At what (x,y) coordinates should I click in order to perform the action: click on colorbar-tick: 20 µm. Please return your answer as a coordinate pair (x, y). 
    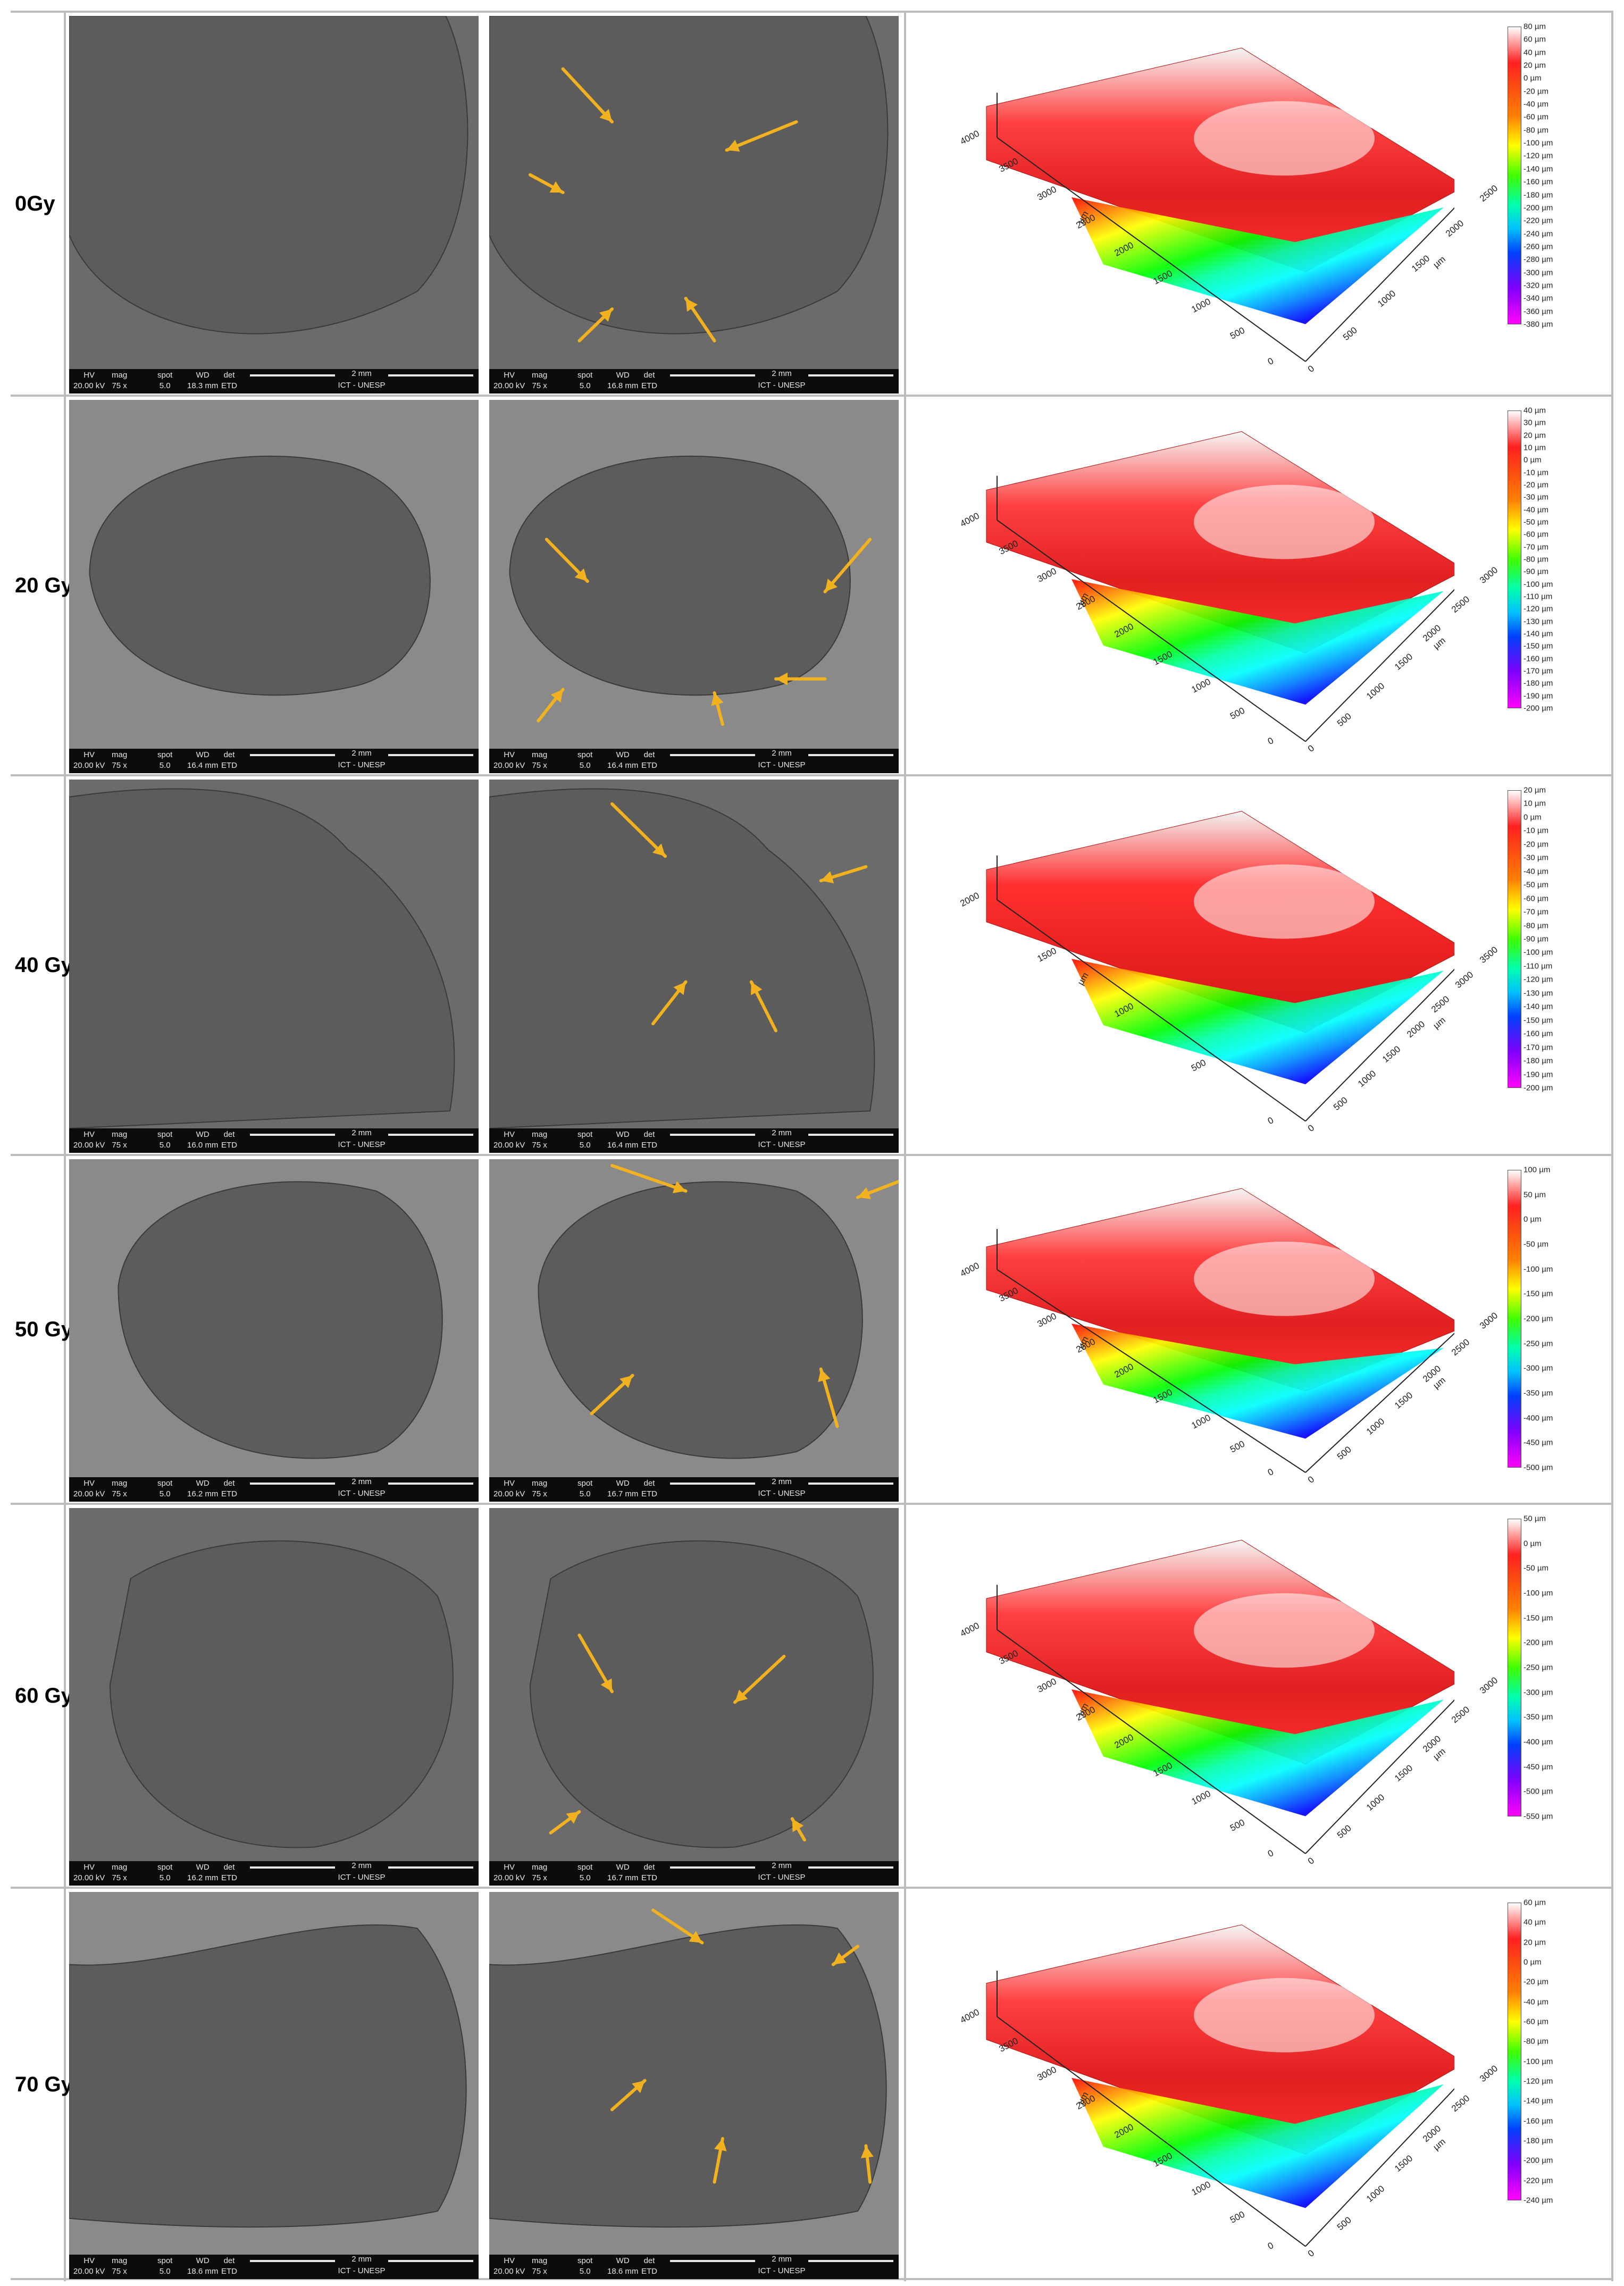
    Looking at the image, I should click on (1534, 1943).